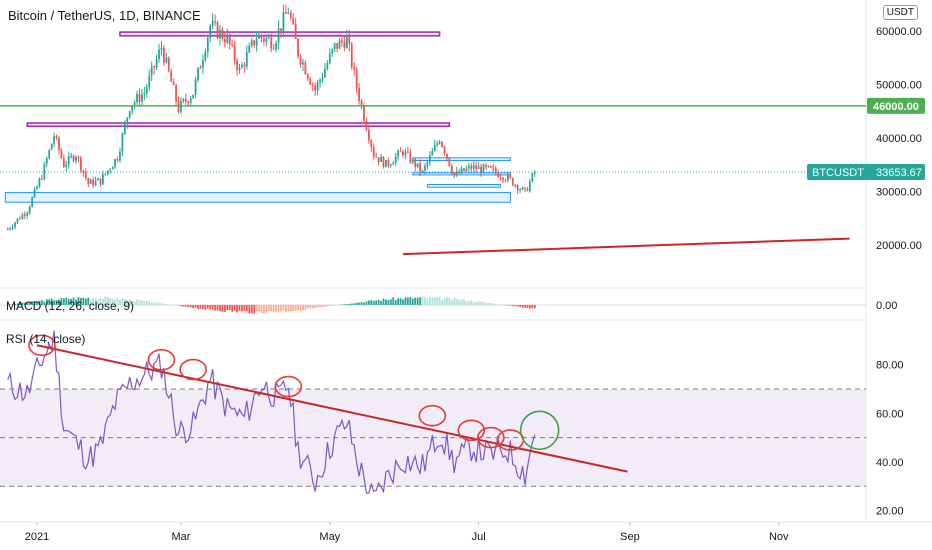 Image resolution: width=932 pixels, height=550 pixels. I want to click on level-price-badge: 46000.00, so click(896, 105).